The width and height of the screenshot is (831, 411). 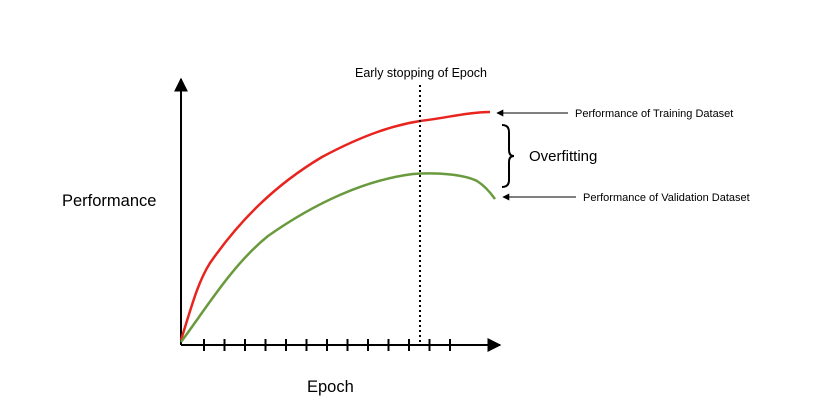 What do you see at coordinates (421, 73) in the screenshot?
I see `early-stopping-label: Early stopping of Epoch` at bounding box center [421, 73].